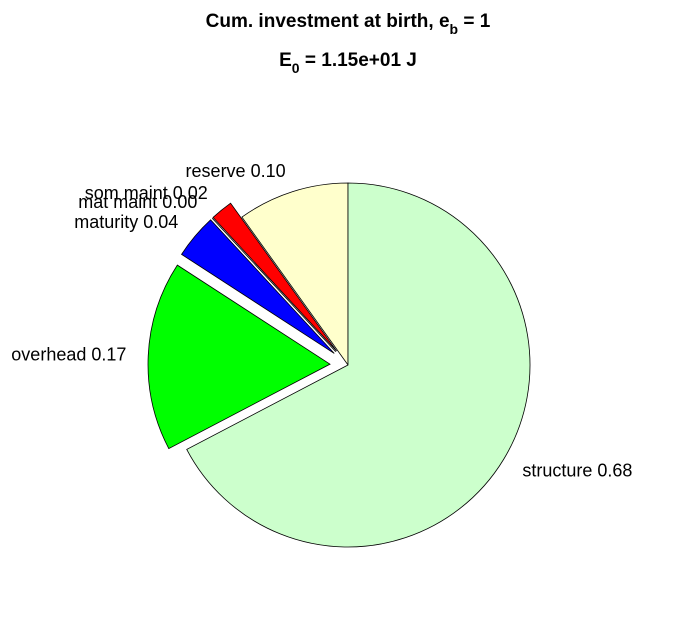 This screenshot has height=618, width=696. Describe the element at coordinates (328, 21) in the screenshot. I see `title-part: Cum. investment at birth, e` at that location.